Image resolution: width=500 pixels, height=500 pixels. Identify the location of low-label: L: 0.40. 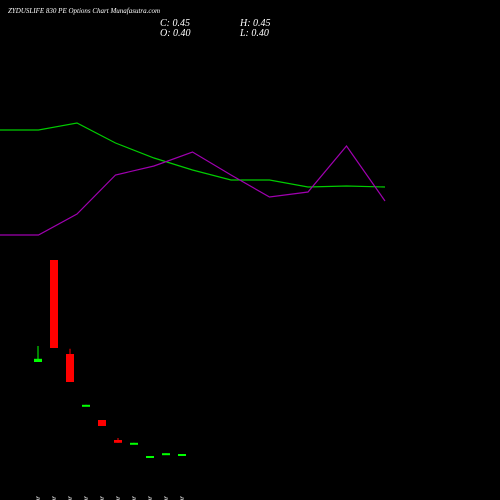
(254, 33).